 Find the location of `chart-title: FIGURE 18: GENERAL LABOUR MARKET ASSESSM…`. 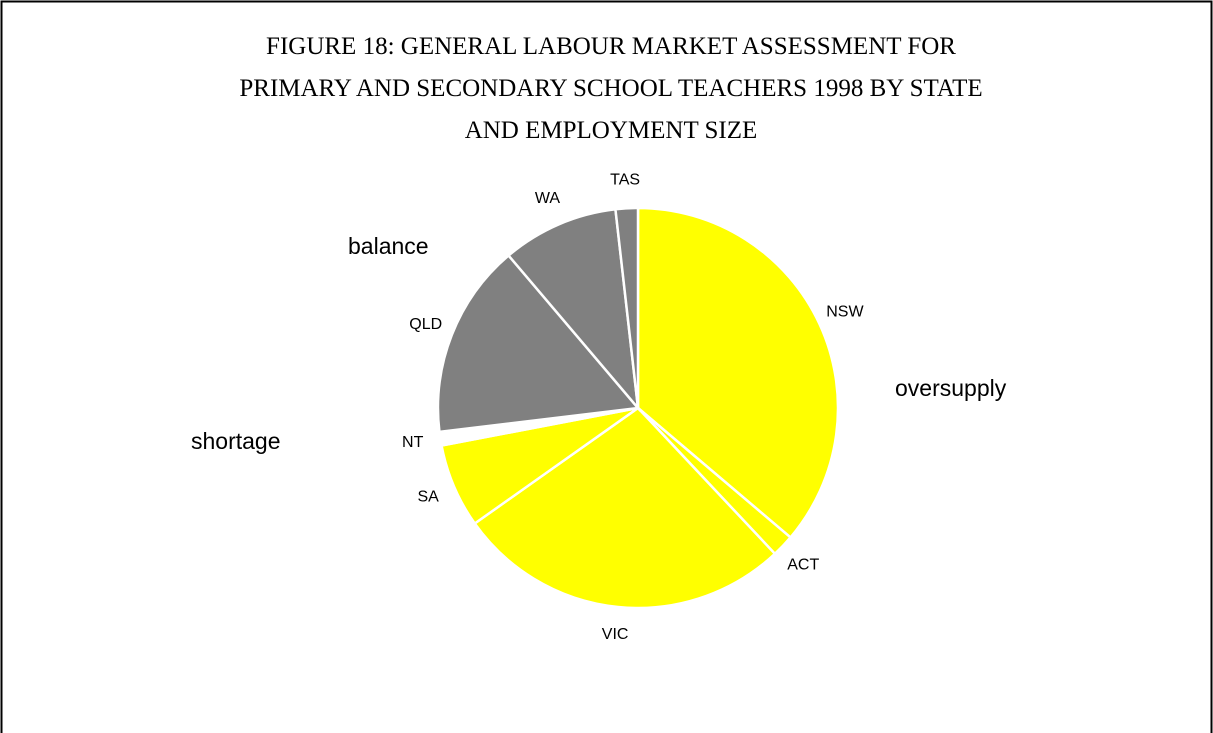

chart-title: FIGURE 18: GENERAL LABOUR MARKET ASSESSM… is located at coordinates (611, 46).